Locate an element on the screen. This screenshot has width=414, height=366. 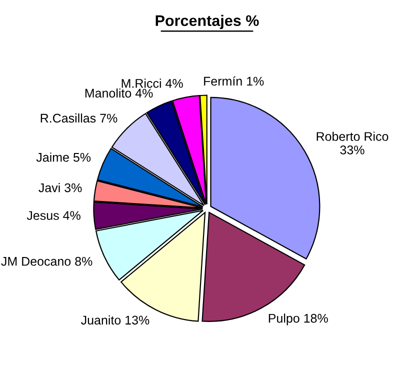
slice-label: Juanito 13% is located at coordinates (115, 320).